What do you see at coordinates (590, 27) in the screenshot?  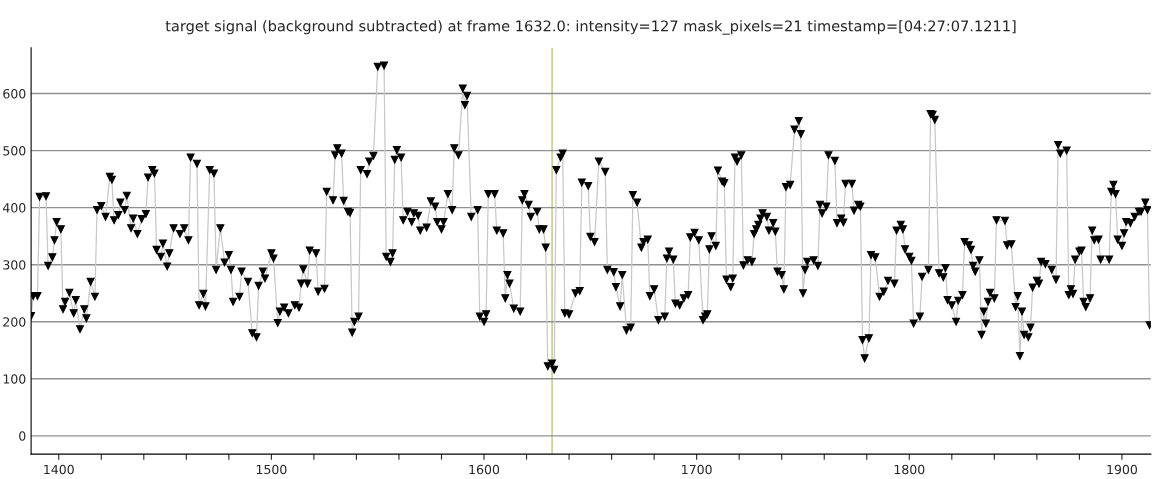 I see `chart-title: target signal (background subtracted) at frame 1632.0: intensity=127 mask_pixels=21 timestamp=[04:27:07.1211]` at bounding box center [590, 27].